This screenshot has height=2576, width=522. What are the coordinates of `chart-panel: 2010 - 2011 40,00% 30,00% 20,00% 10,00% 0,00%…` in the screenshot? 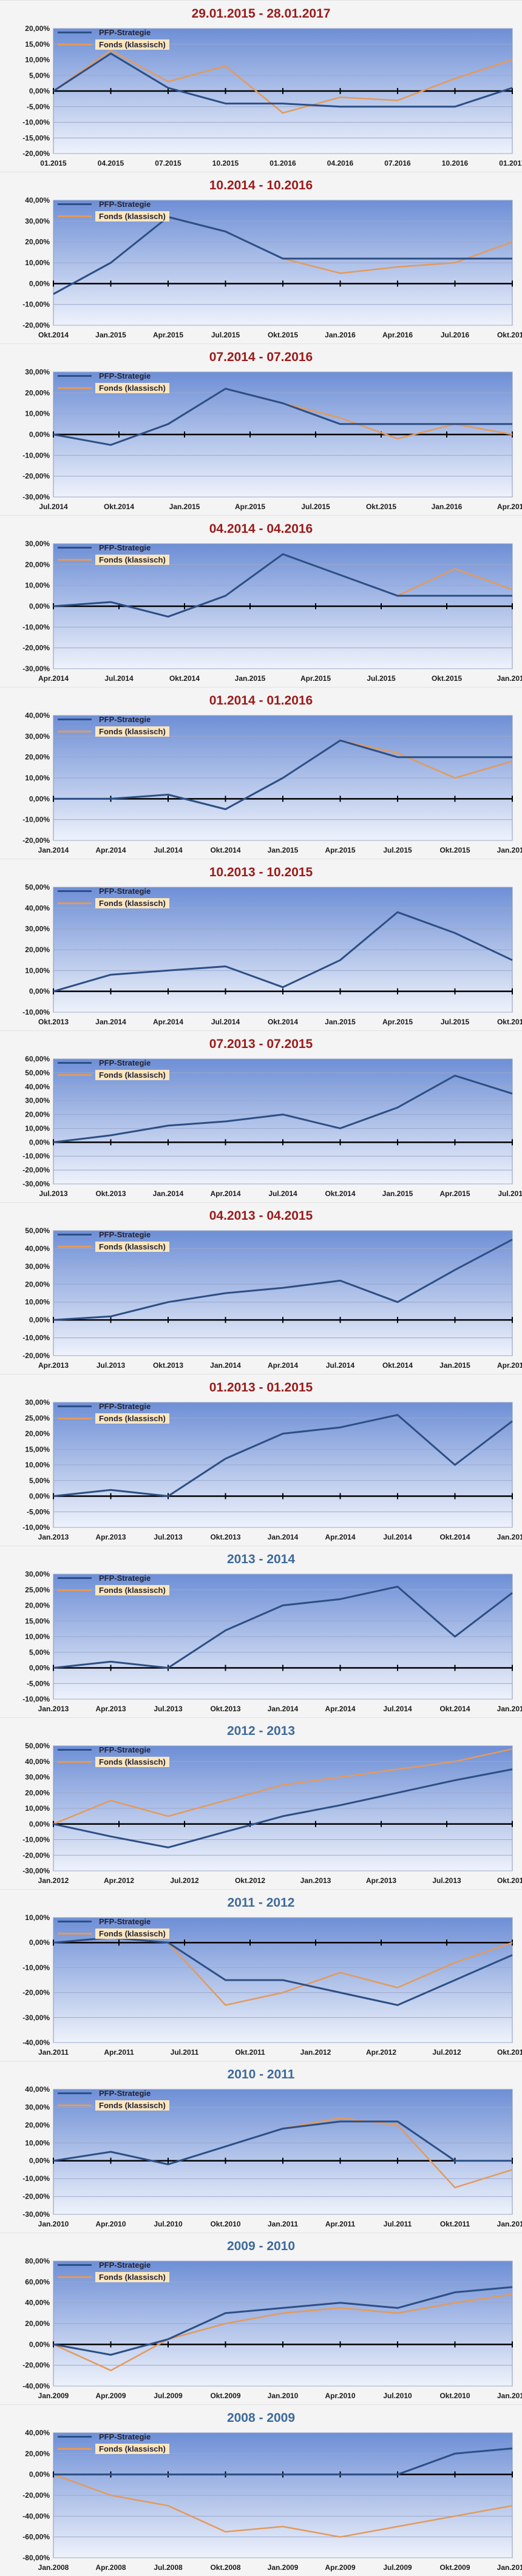 It's located at (261, 2147).